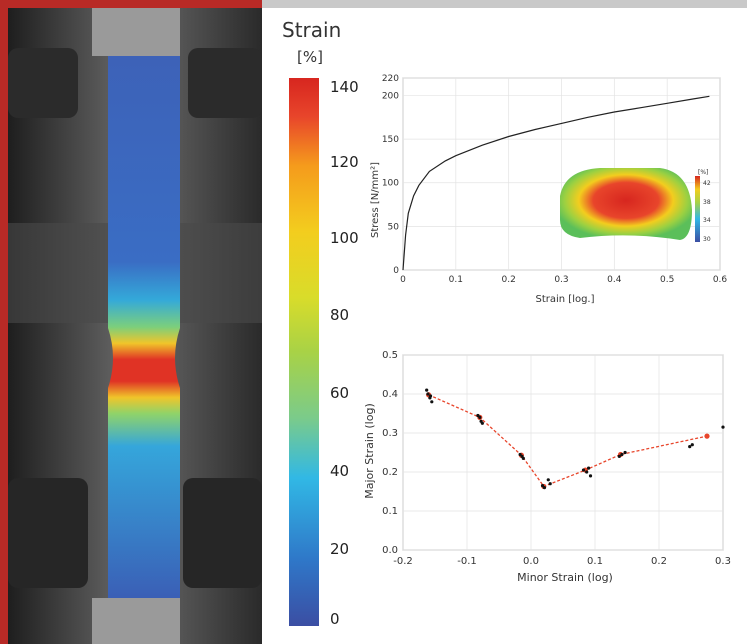  What do you see at coordinates (390, 472) in the screenshot?
I see `y-tick-label: 0.2` at bounding box center [390, 472].